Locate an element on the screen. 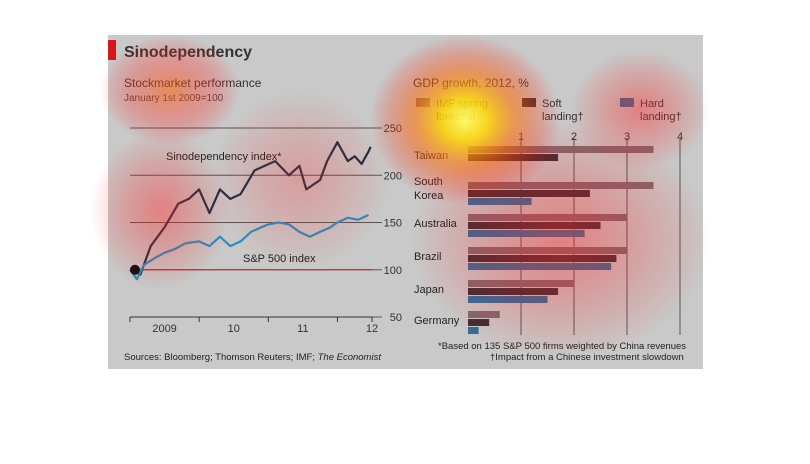 The image size is (810, 464). category-label: Brazil is located at coordinates (428, 257).